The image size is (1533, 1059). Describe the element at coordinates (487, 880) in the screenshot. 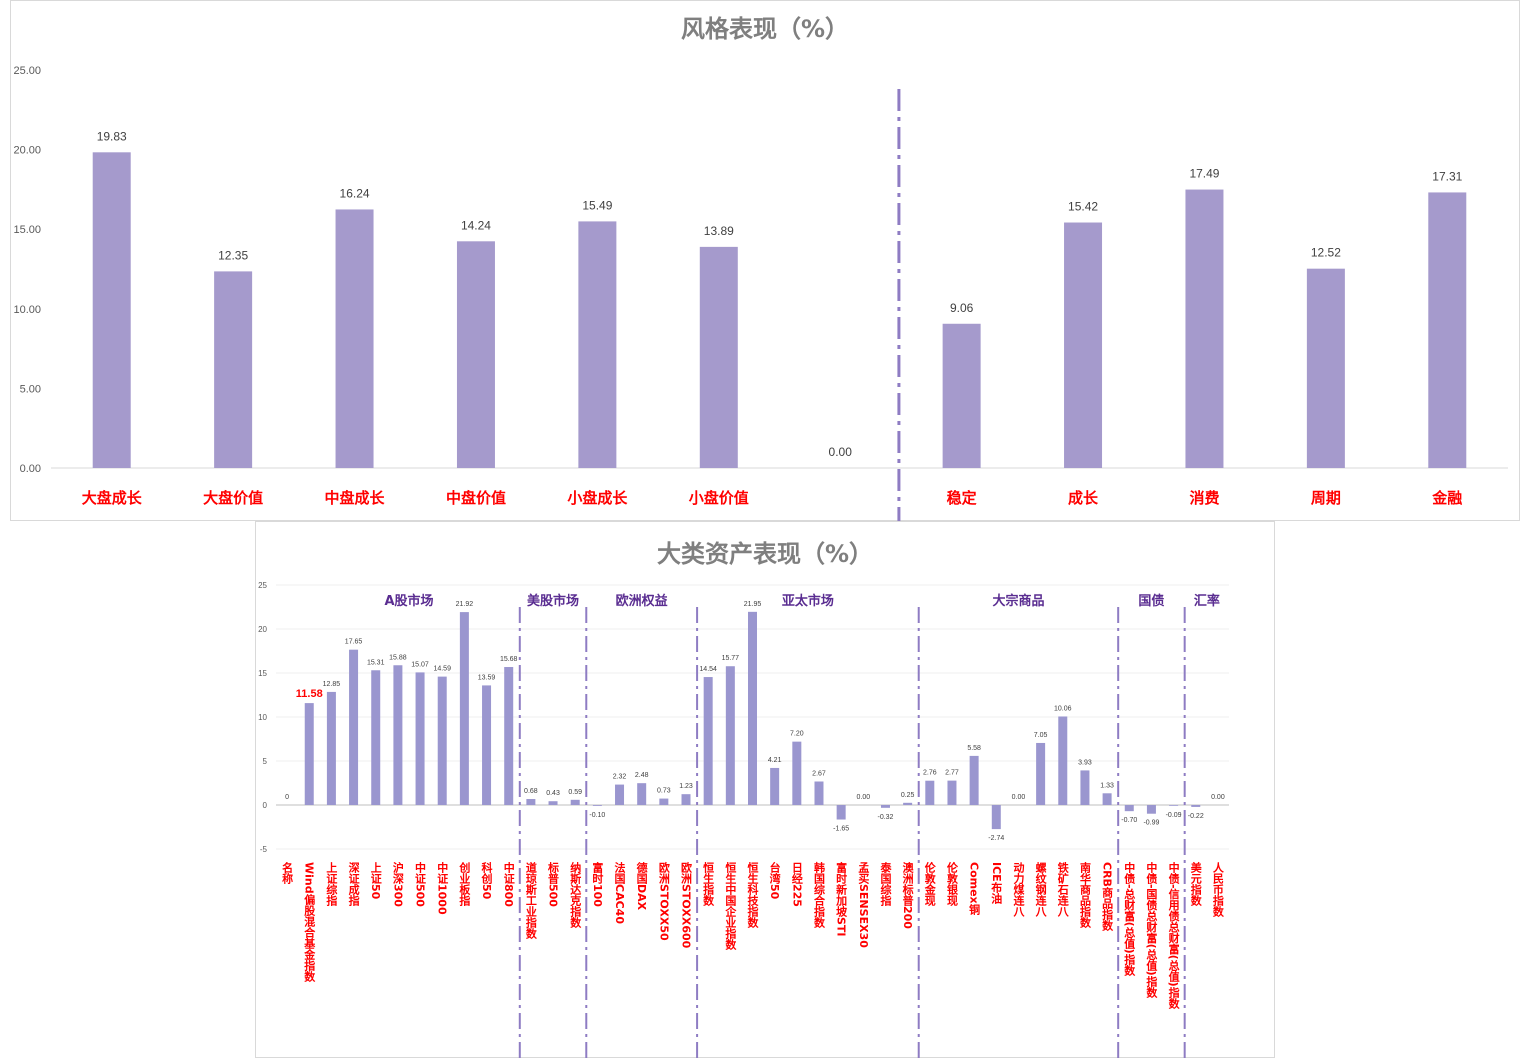

I see `category-label: 科创50` at that location.